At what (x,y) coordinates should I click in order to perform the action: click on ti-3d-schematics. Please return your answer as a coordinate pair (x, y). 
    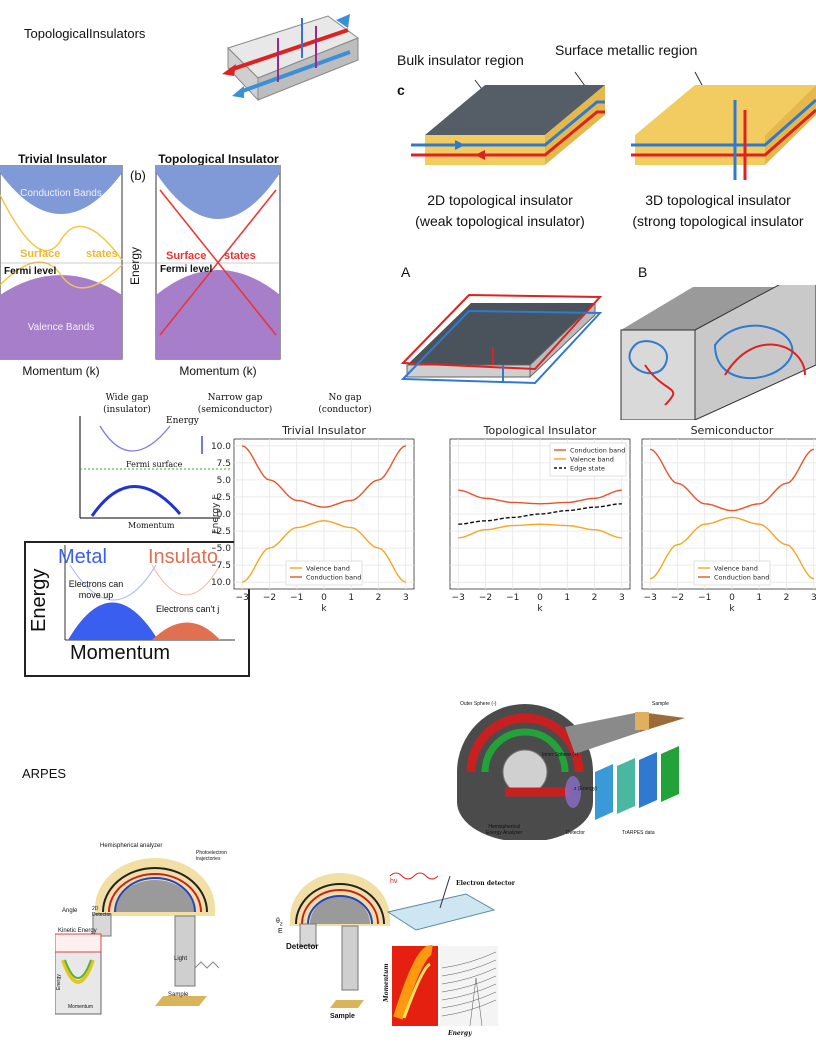
    Looking at the image, I should click on (608, 352).